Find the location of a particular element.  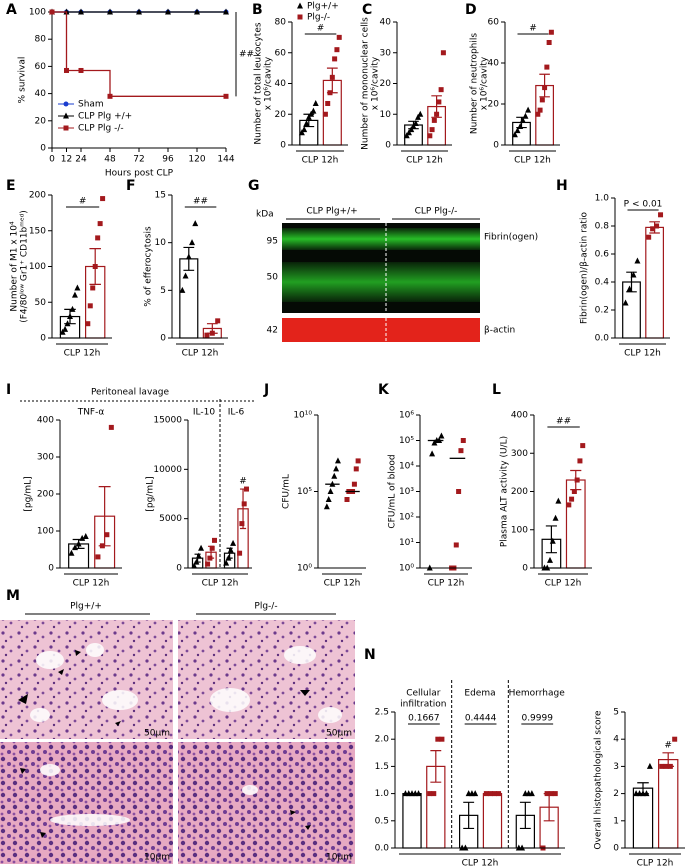

panel-label: M is located at coordinates (13, 596).